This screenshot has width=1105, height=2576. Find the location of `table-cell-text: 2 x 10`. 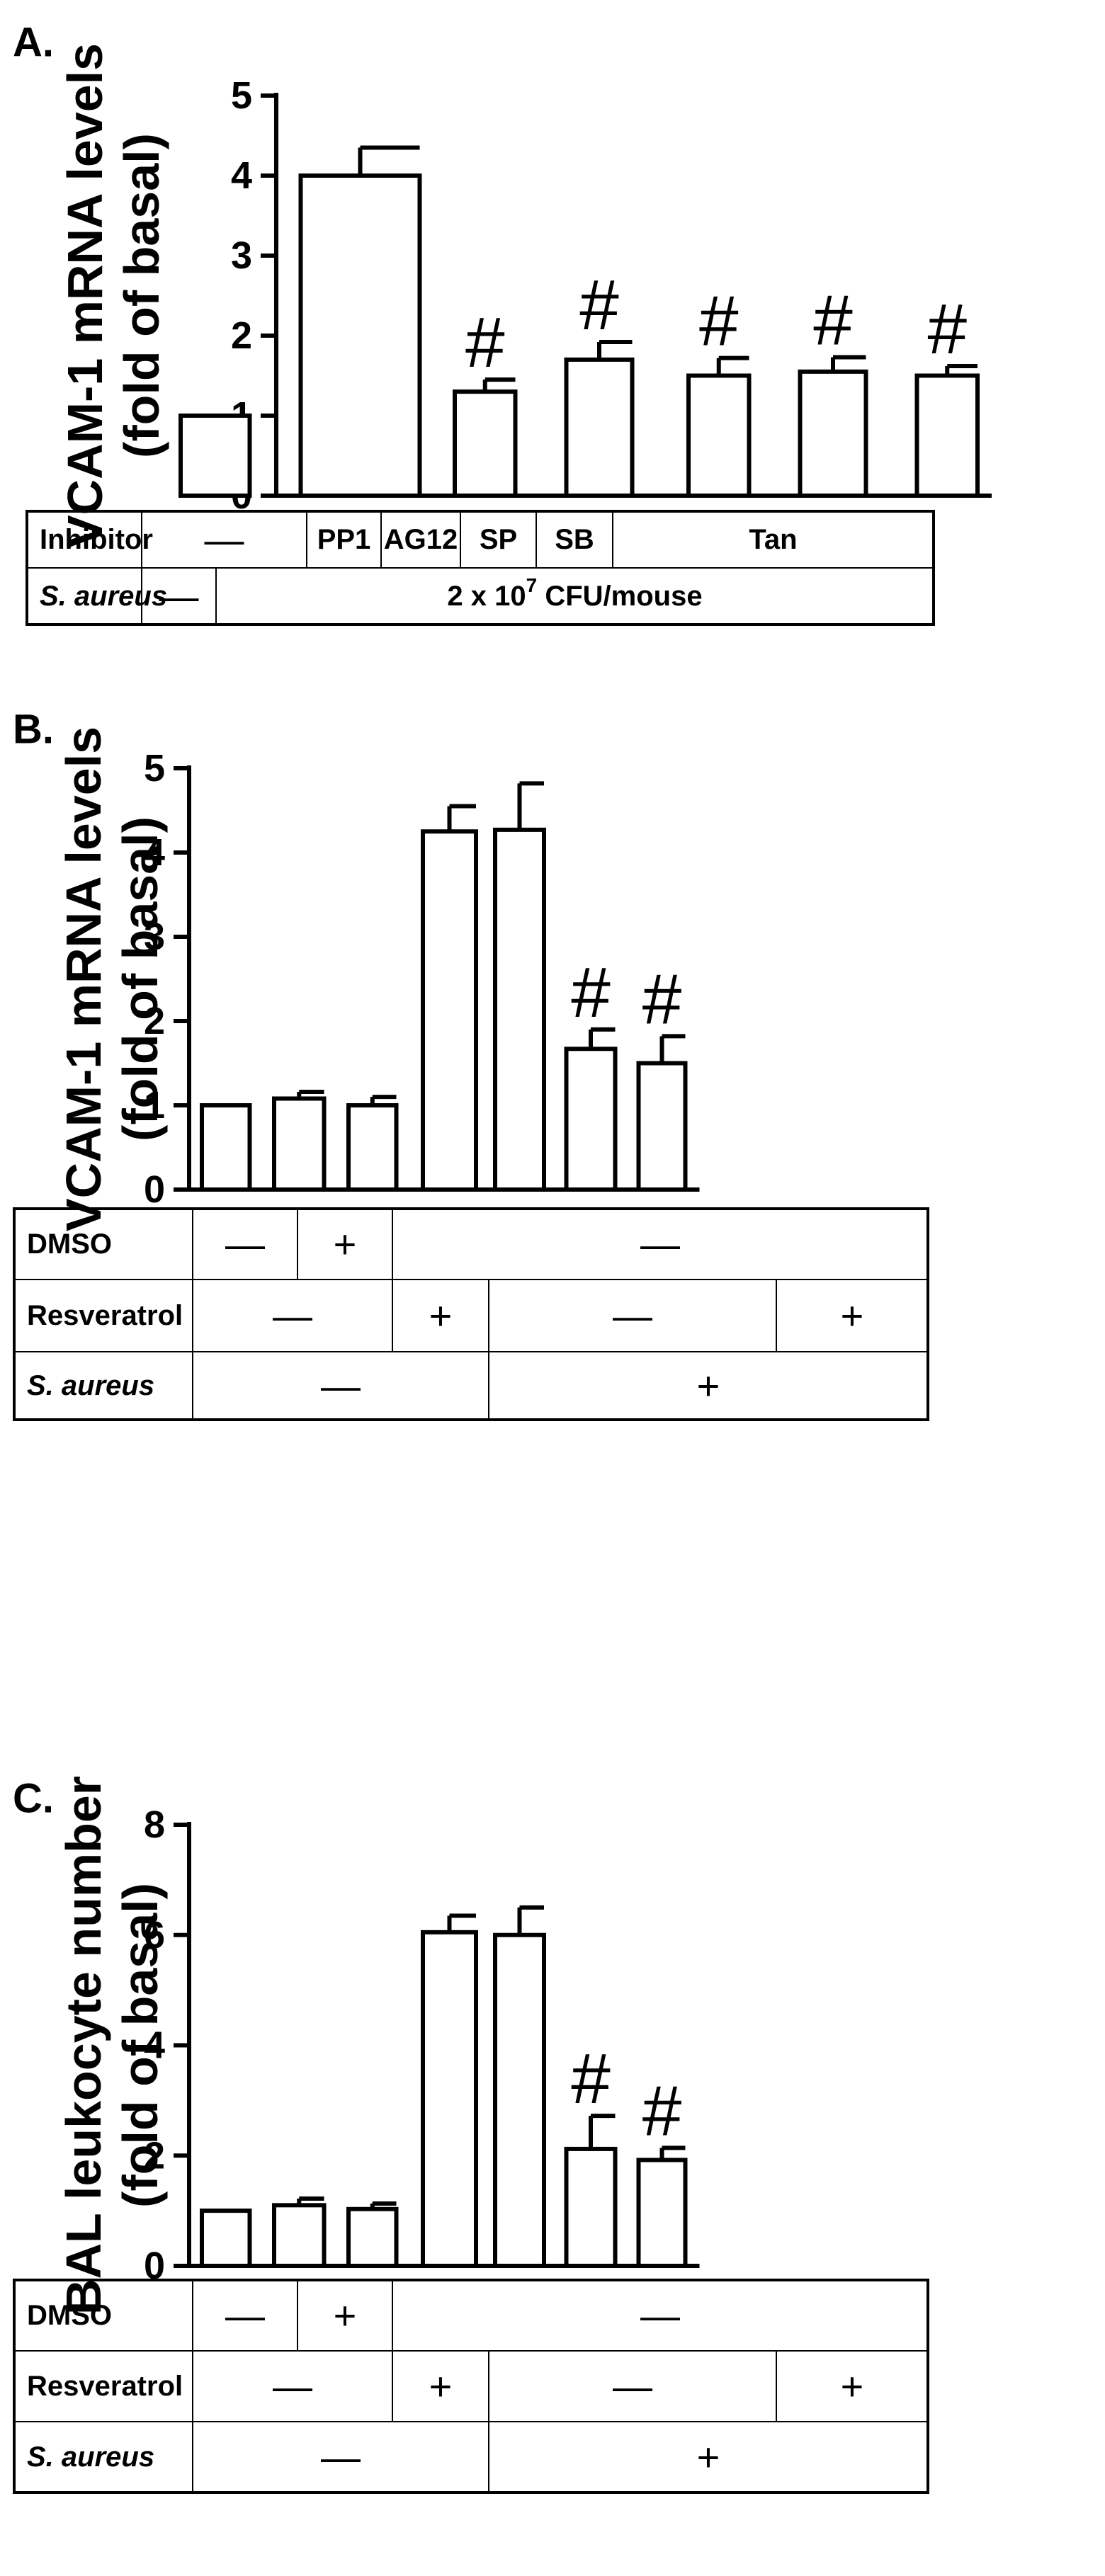

table-cell-text: 2 x 10 is located at coordinates (487, 597).